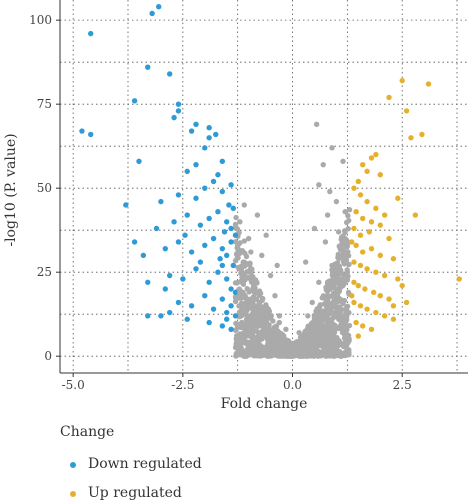 This screenshot has width=474, height=504. I want to click on y-tick-label: 25, so click(44, 272).